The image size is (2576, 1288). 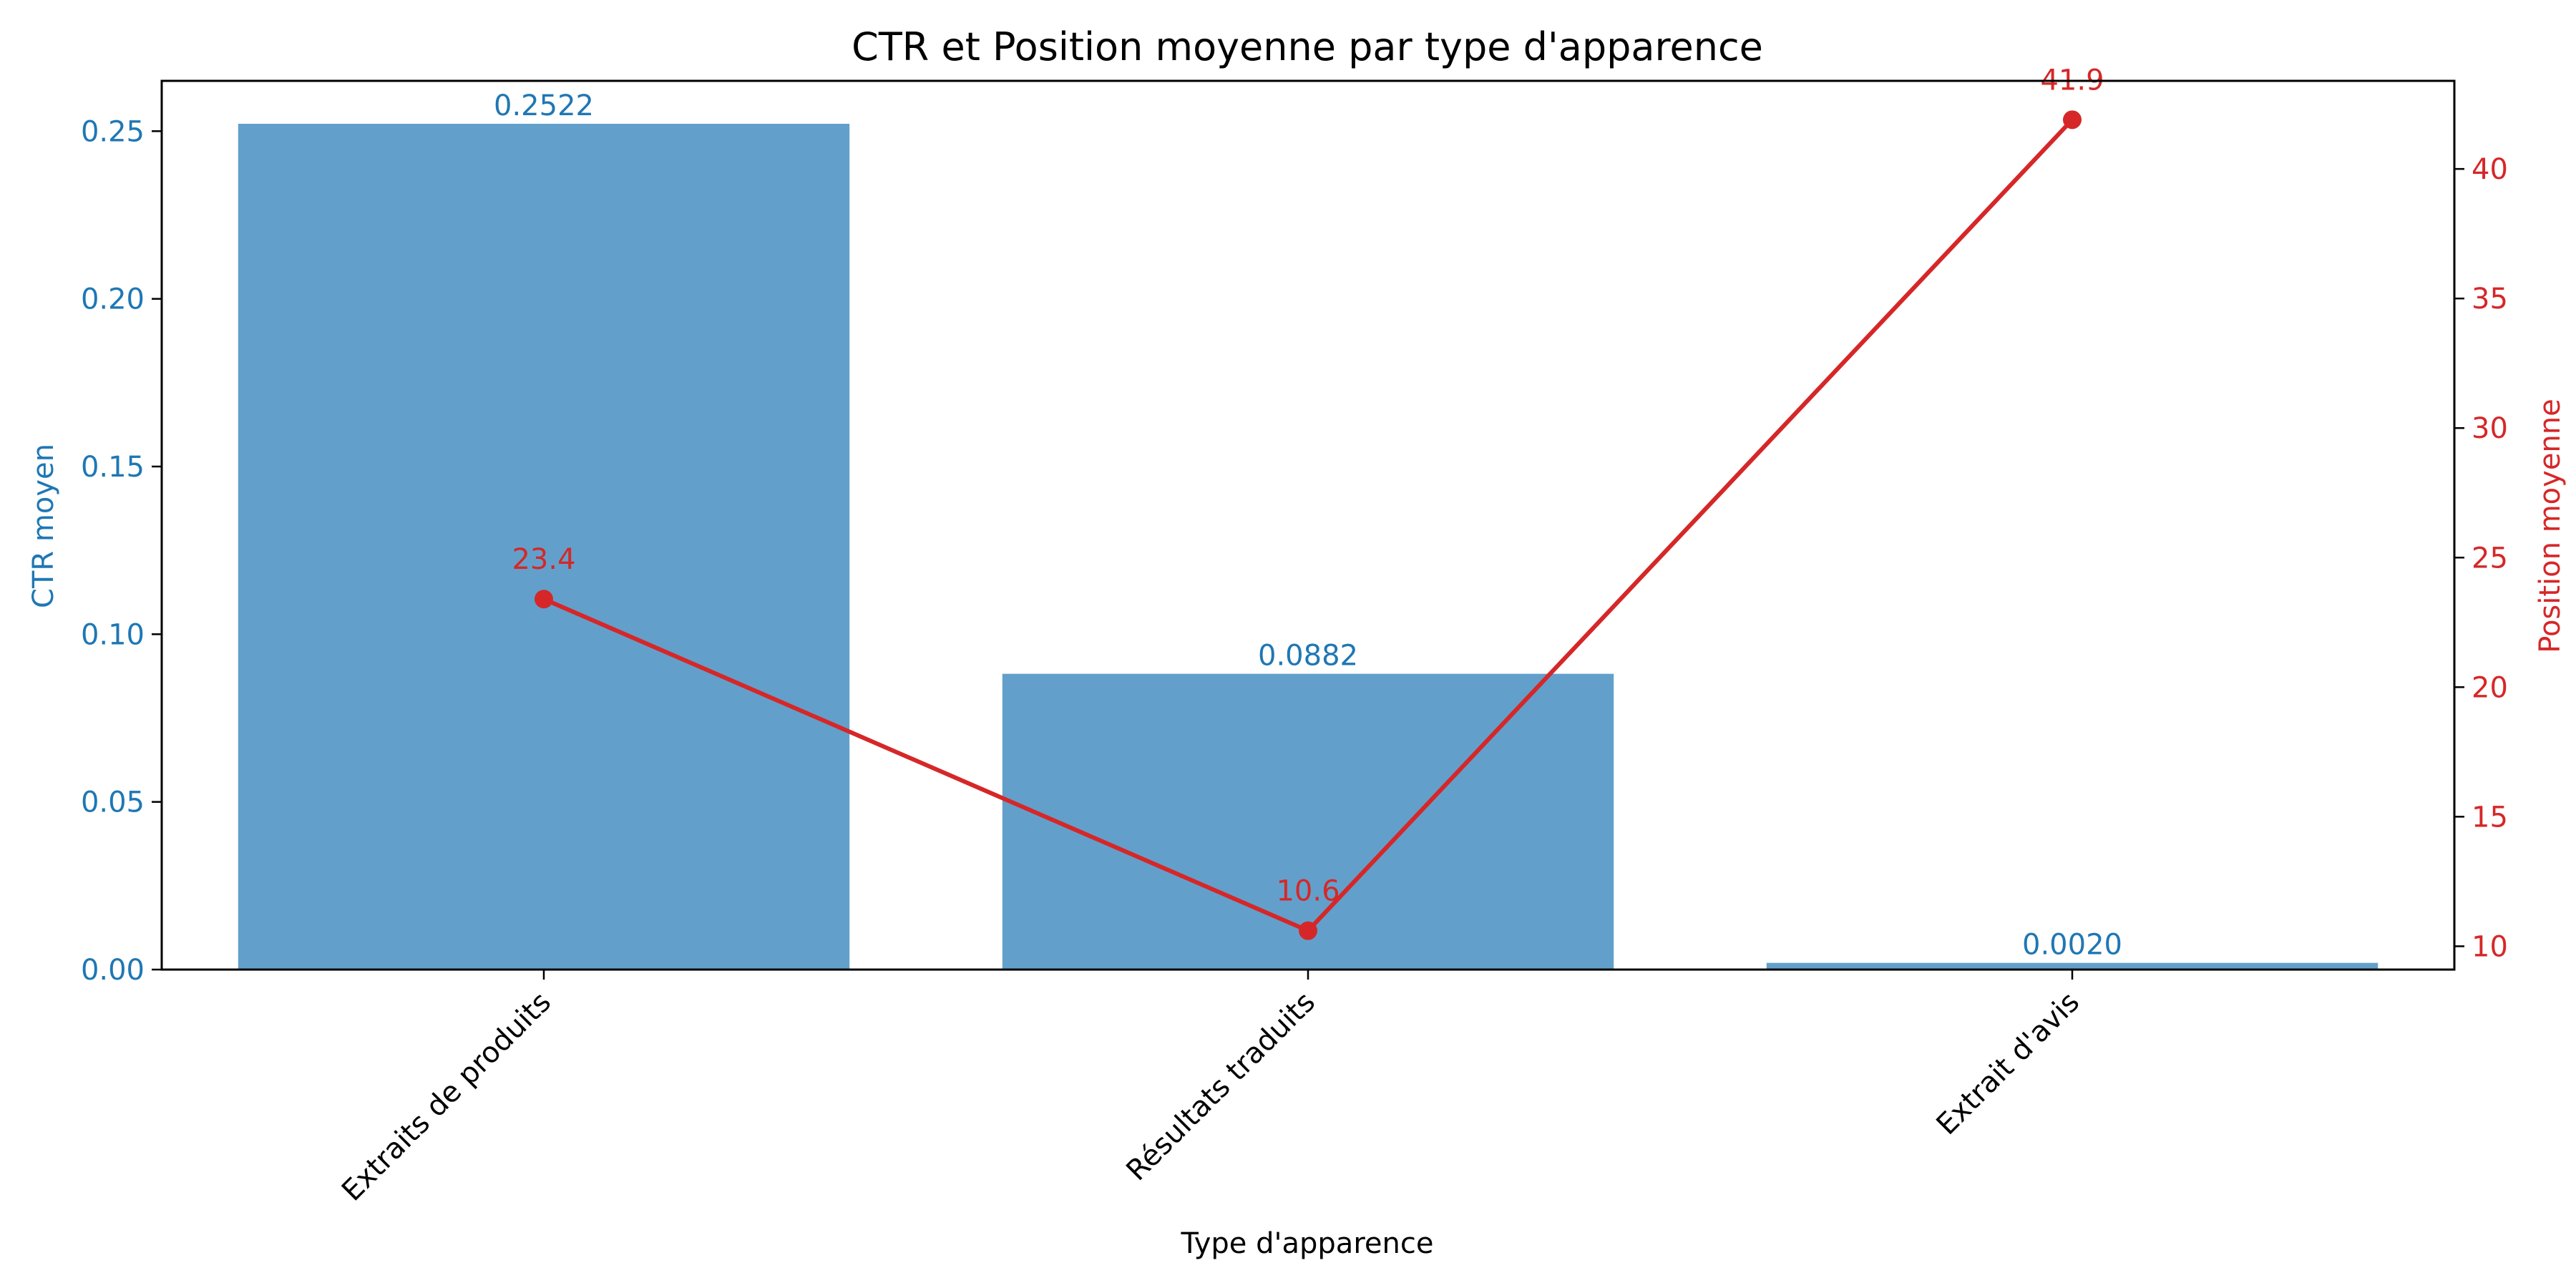 What do you see at coordinates (1308, 656) in the screenshot?
I see `bar-value-label: 0.0882` at bounding box center [1308, 656].